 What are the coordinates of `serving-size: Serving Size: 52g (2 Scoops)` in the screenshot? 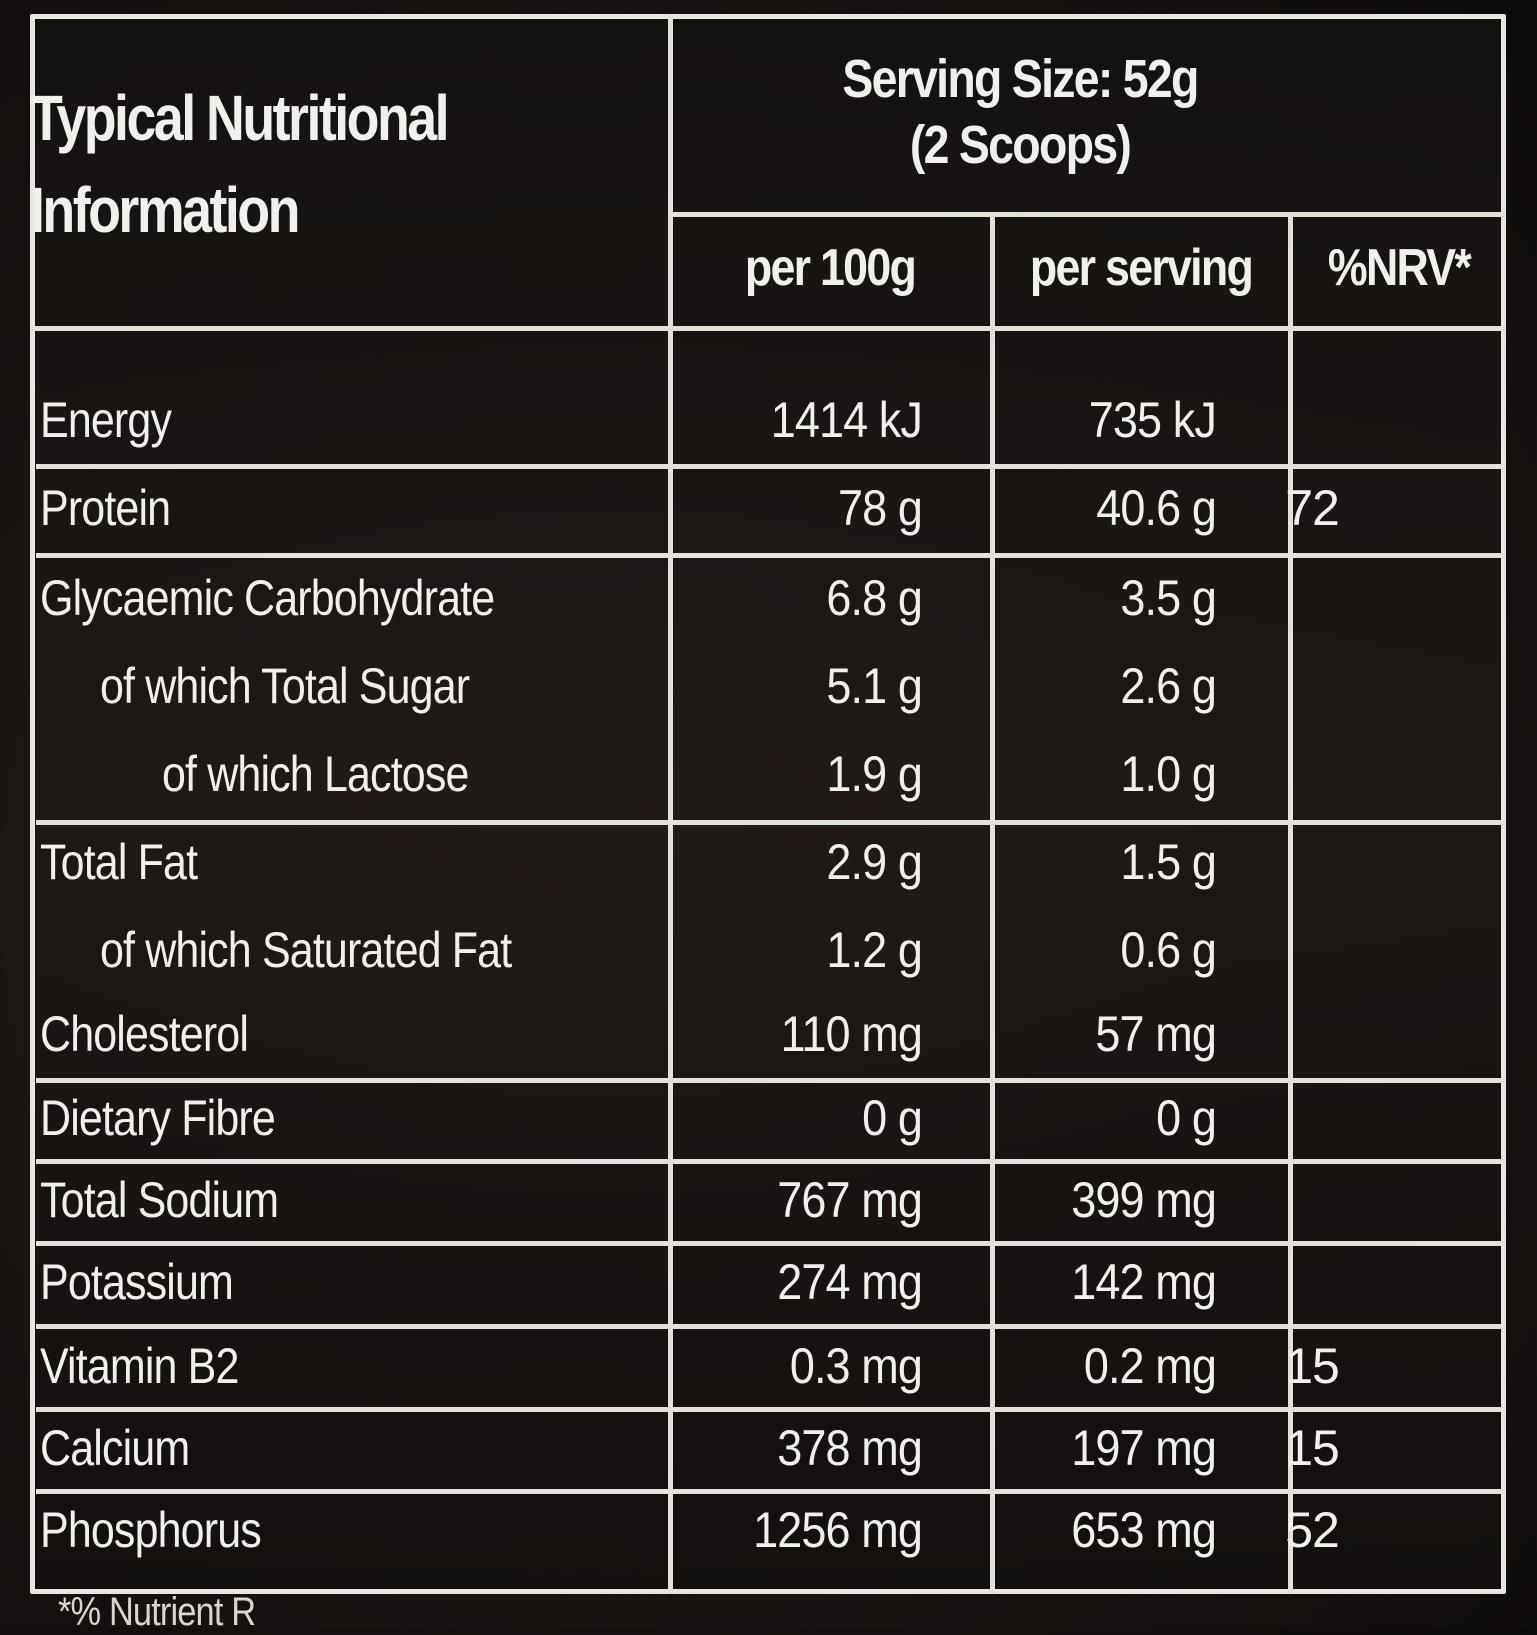 It's located at (1020, 112).